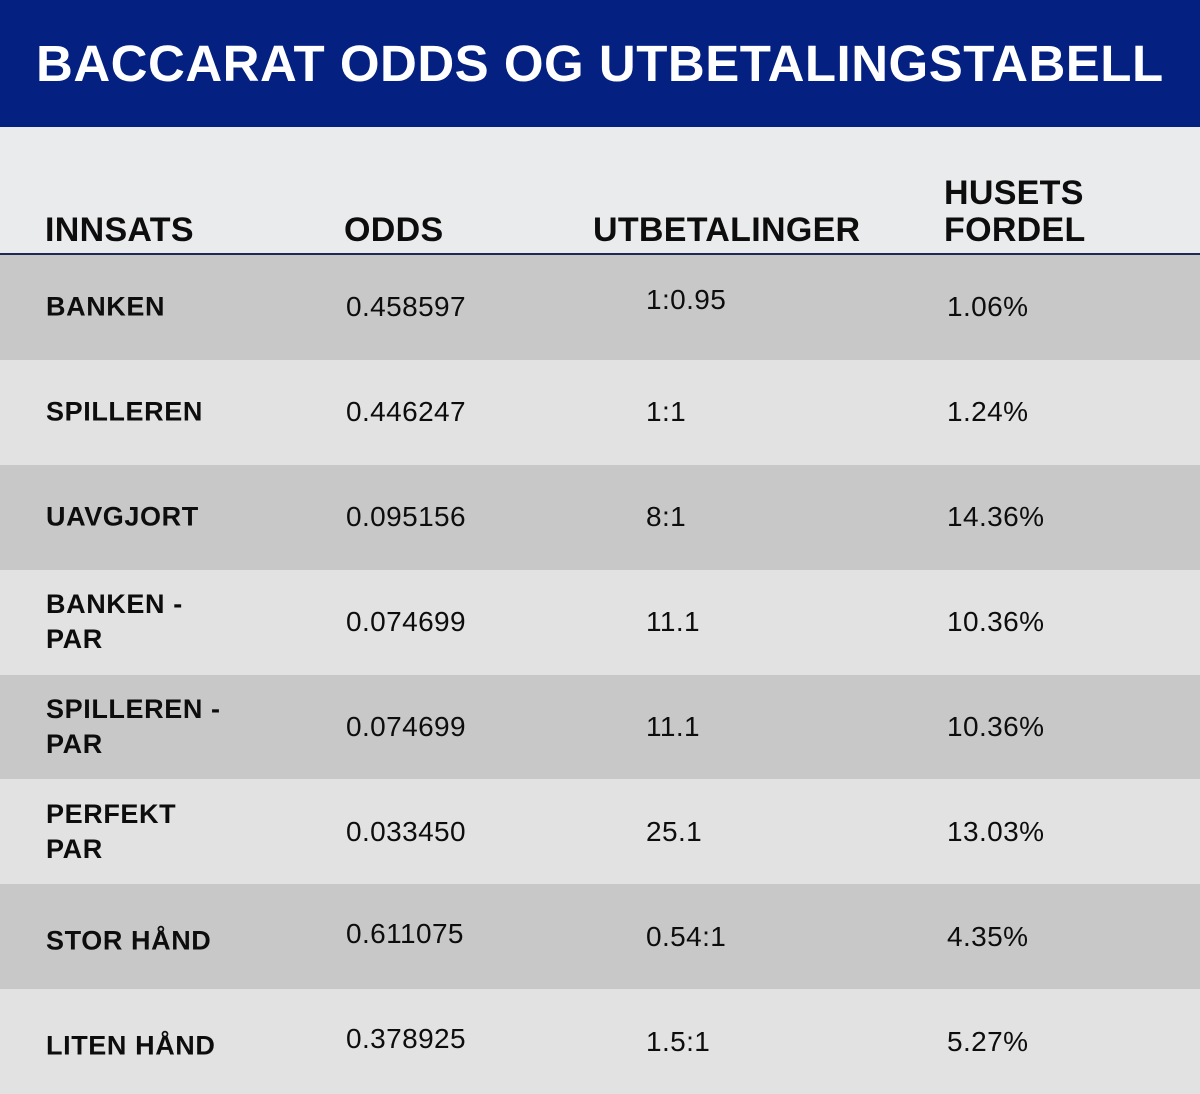 This screenshot has width=1200, height=1094. Describe the element at coordinates (727, 230) in the screenshot. I see `column-header-utbetalinger: UTBETALINGER` at that location.